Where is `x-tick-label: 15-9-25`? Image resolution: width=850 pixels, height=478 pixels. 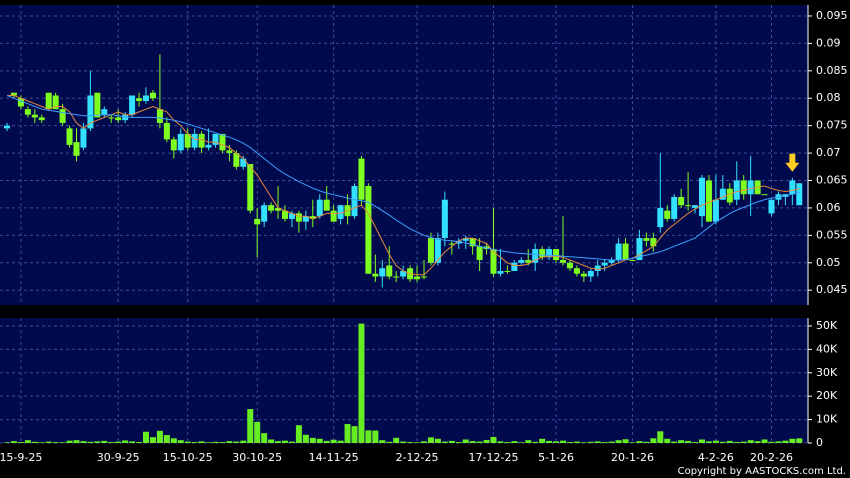
x-tick-label: 15-9-25 is located at coordinates (21, 457).